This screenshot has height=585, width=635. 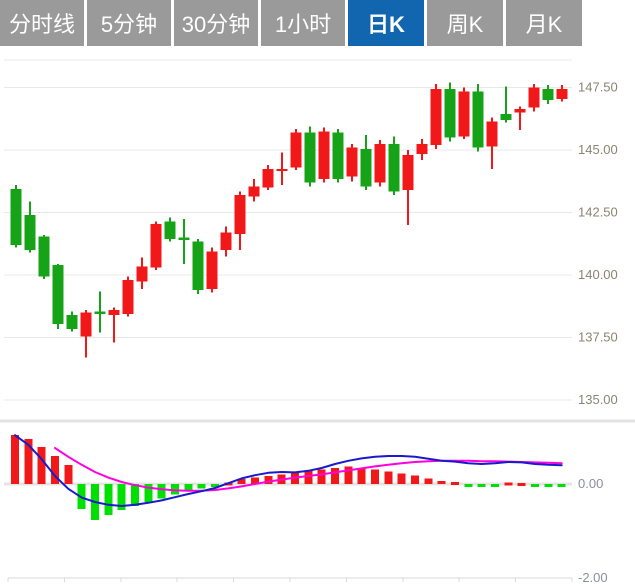 I want to click on tab-label: 30分钟, so click(x=216, y=24).